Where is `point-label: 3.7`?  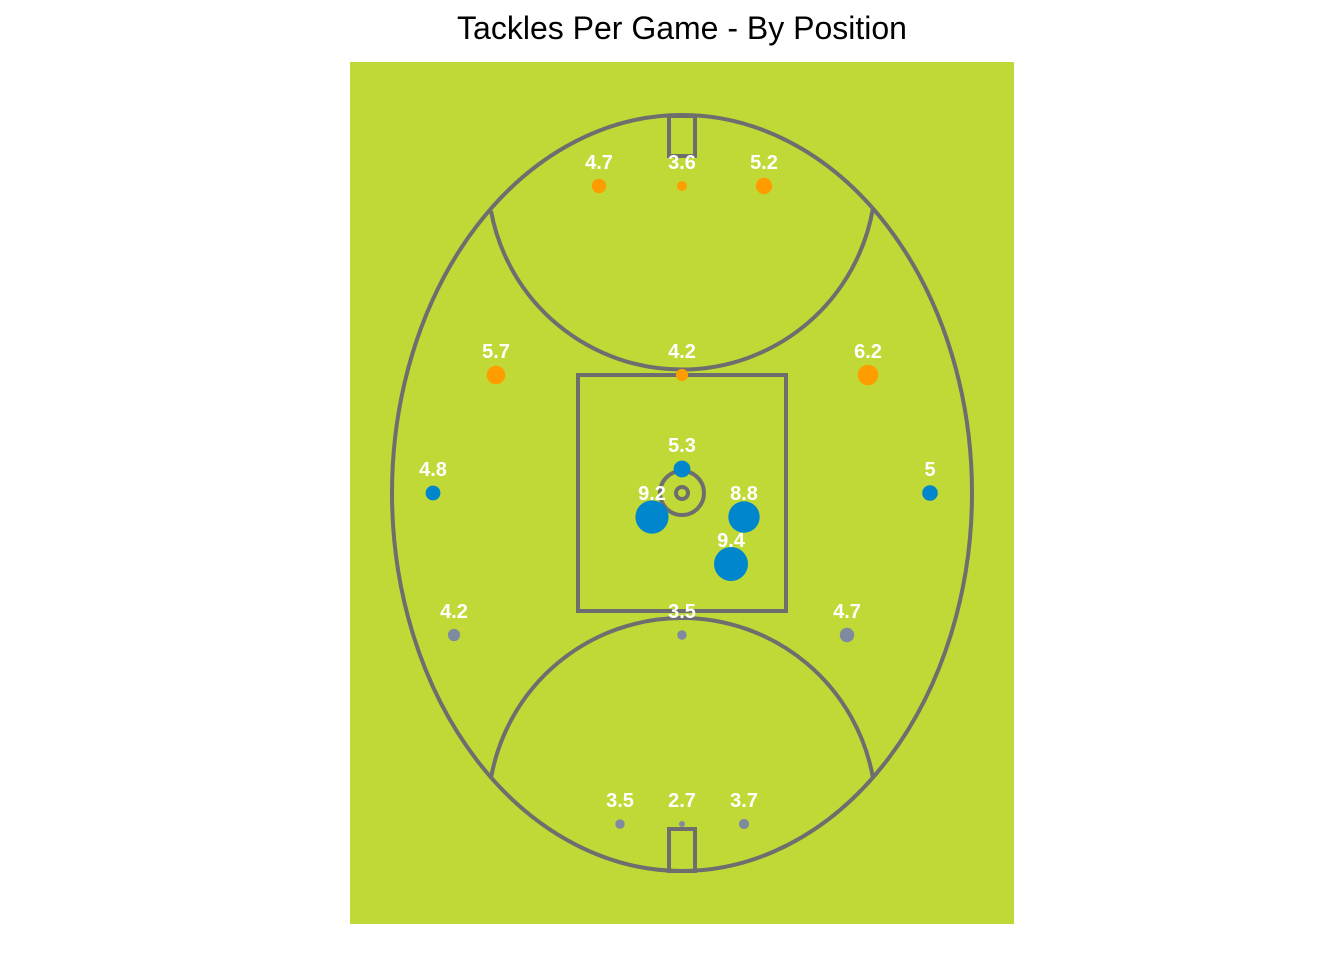
point-label: 3.7 is located at coordinates (744, 801).